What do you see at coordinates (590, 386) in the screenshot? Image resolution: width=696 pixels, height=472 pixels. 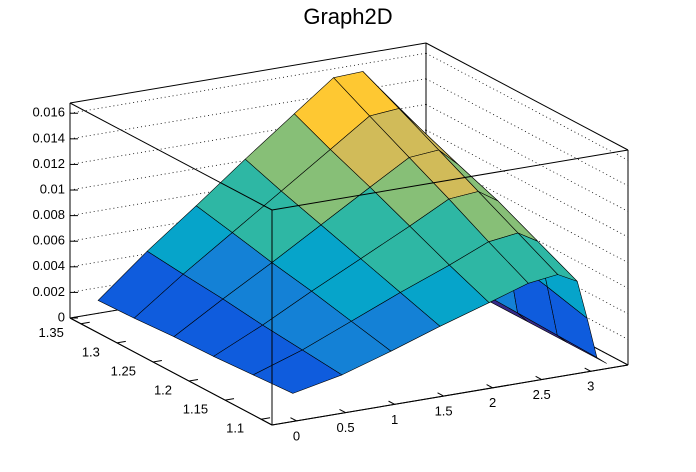 I see `x-tick-label: 3` at bounding box center [590, 386].